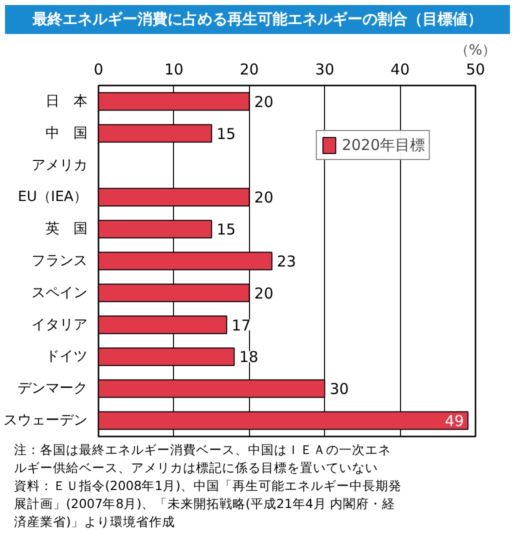 The height and width of the screenshot is (552, 513). What do you see at coordinates (53, 198) in the screenshot?
I see `y-tick-label: EU（IEA）` at bounding box center [53, 198].